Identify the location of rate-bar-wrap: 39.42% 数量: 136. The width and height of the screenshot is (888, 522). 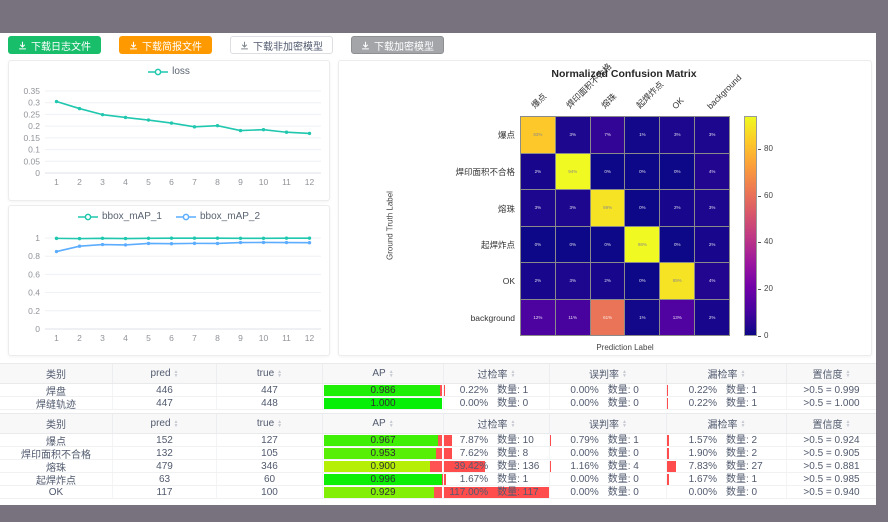
(496, 466).